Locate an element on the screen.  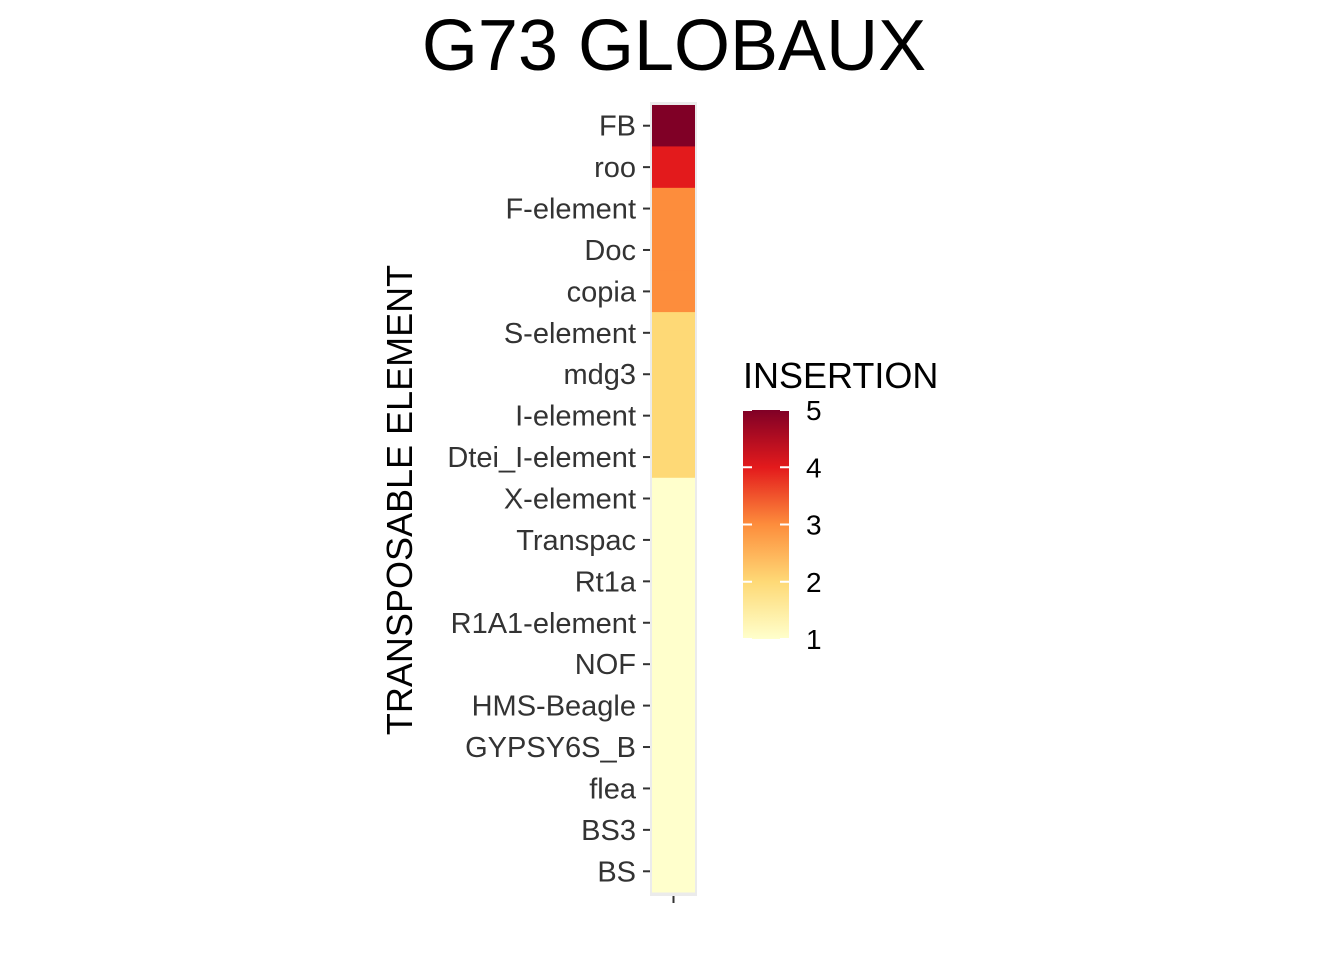
y-tick-label: BS is located at coordinates (616, 872).